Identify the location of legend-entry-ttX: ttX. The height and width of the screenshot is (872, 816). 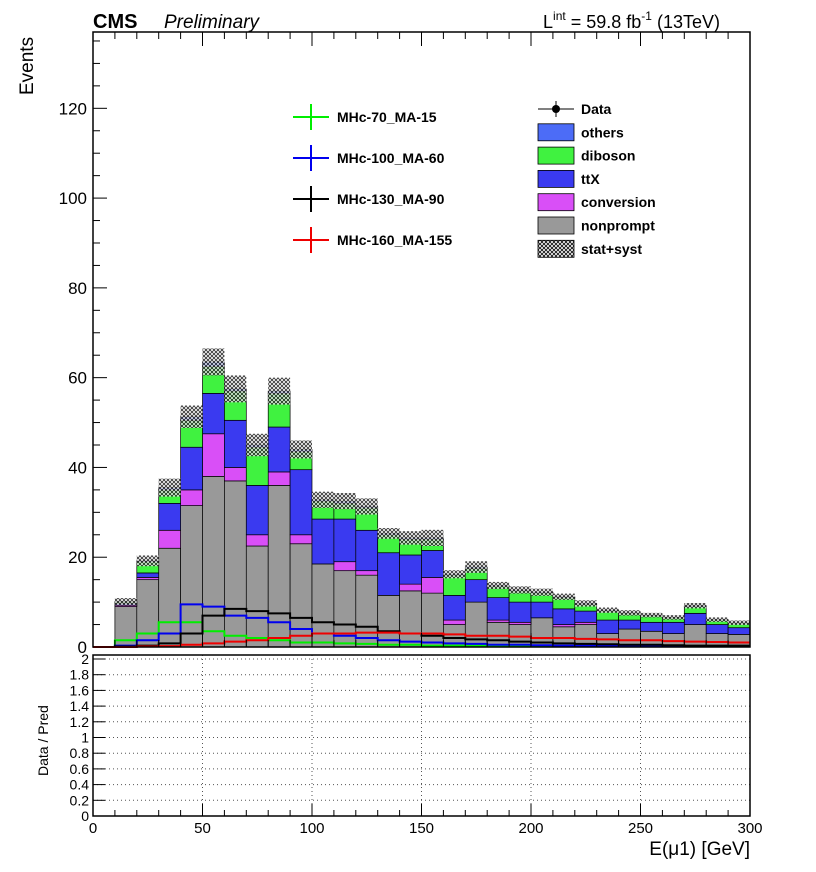
(568, 178).